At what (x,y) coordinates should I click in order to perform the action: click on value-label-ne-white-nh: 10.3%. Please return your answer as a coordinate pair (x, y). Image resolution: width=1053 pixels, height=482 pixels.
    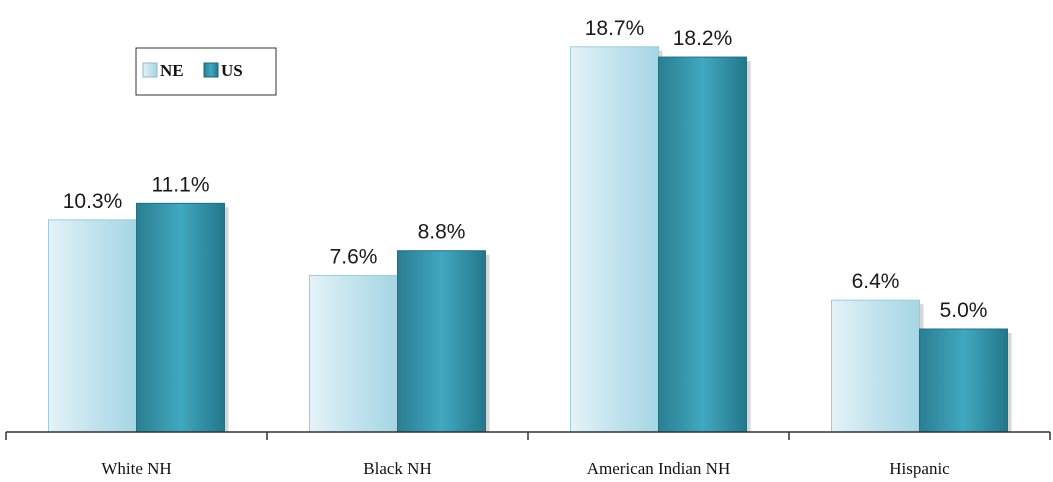
    Looking at the image, I should click on (93, 201).